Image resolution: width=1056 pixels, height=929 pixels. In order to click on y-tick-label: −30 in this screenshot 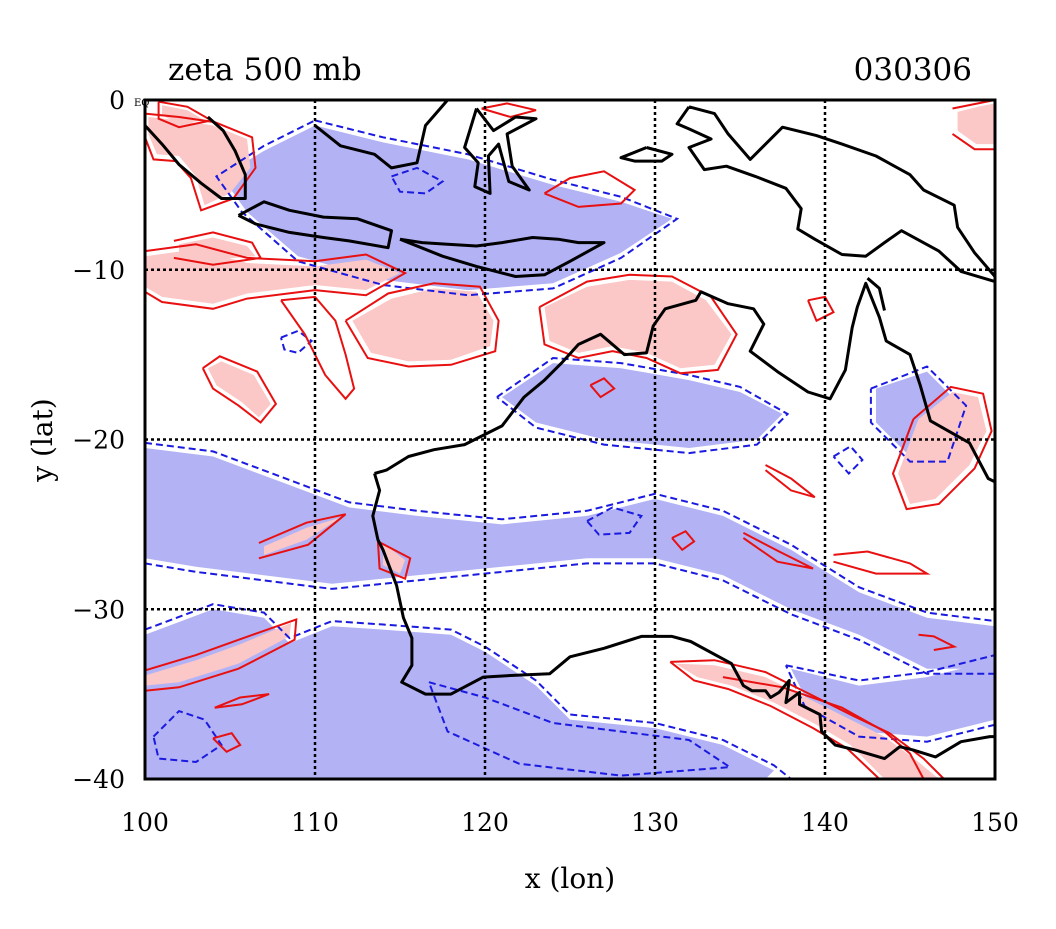, I will do `click(98, 609)`.